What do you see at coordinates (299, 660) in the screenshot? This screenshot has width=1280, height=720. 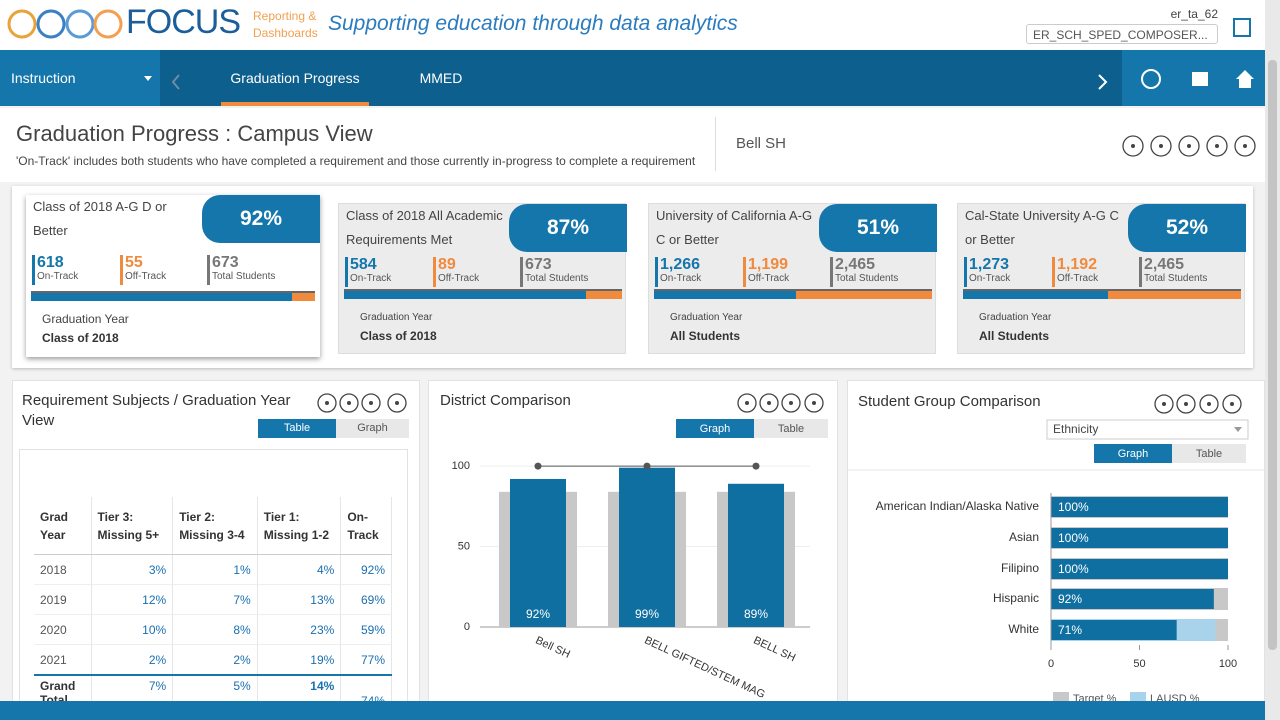 I see `table-cell: 19%` at bounding box center [299, 660].